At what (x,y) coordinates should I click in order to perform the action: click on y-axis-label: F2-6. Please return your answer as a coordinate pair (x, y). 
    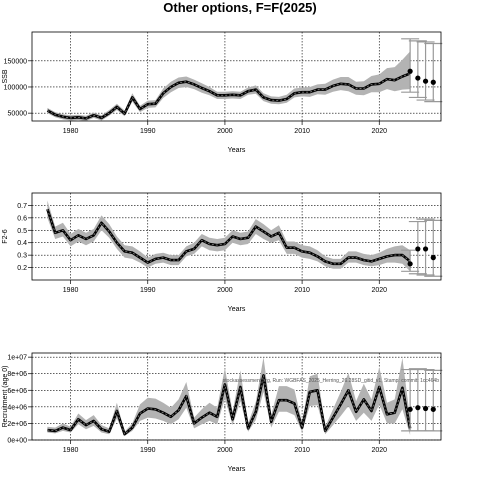
    Looking at the image, I should click on (5, 236).